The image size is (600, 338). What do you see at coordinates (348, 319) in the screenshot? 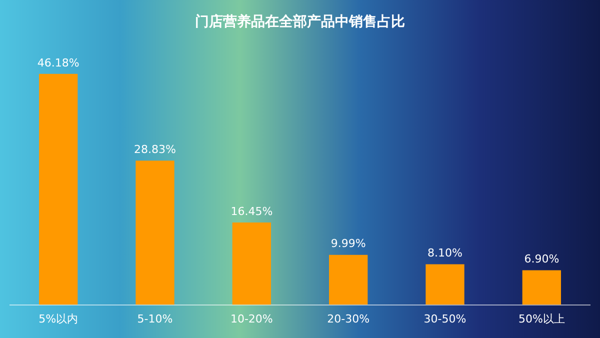
I see `x-tick-label: 20-30%` at bounding box center [348, 319].